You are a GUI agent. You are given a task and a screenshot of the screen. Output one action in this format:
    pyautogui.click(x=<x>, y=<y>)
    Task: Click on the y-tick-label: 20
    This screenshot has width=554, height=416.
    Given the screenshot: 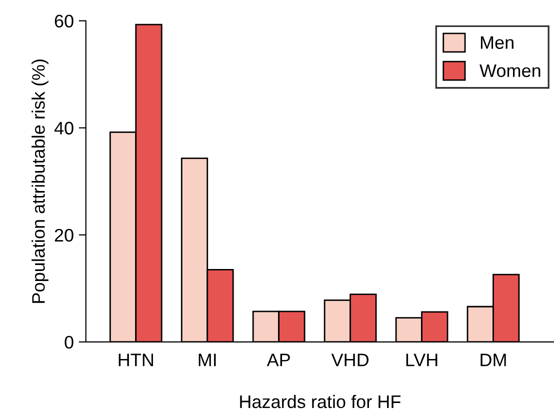 What is the action you would take?
    pyautogui.click(x=64, y=235)
    